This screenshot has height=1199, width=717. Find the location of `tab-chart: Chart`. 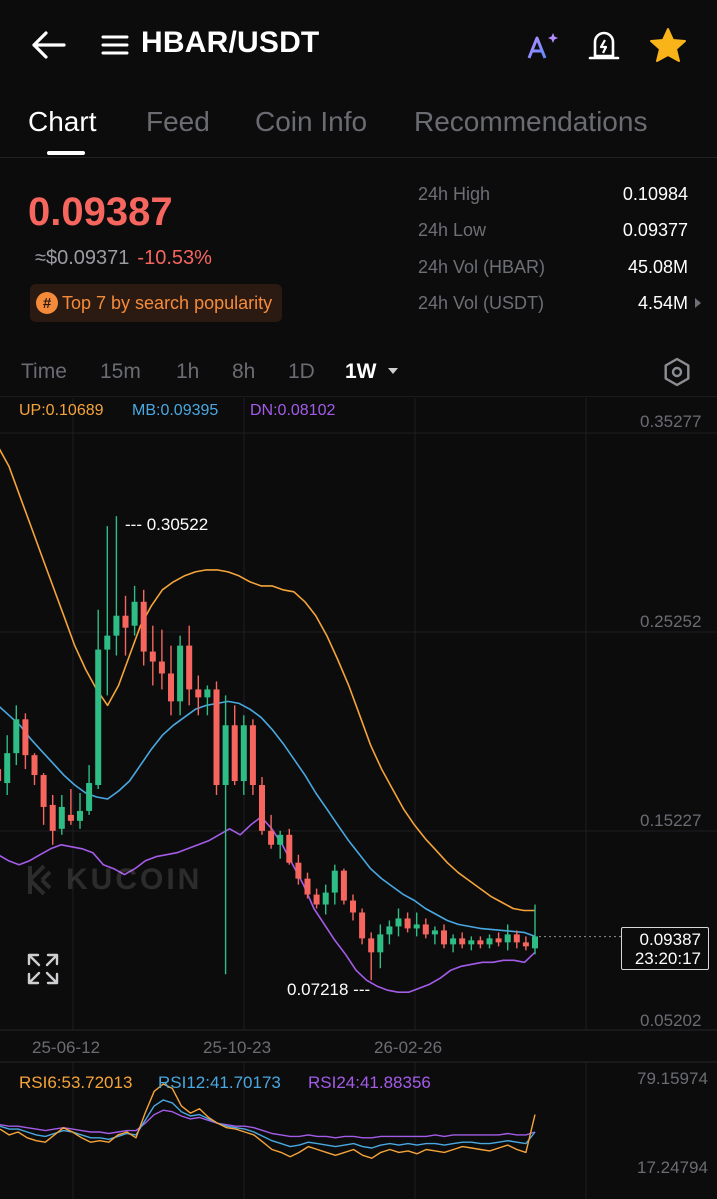

tab-chart: Chart is located at coordinates (62, 121).